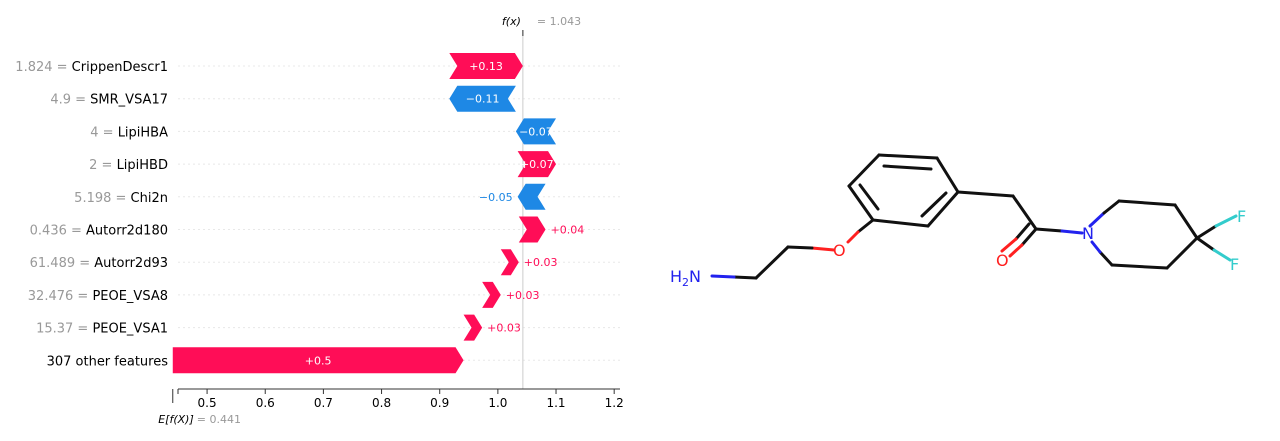 Image resolution: width=1280 pixels, height=441 pixels. I want to click on bar-value-label: −0.05, so click(496, 197).